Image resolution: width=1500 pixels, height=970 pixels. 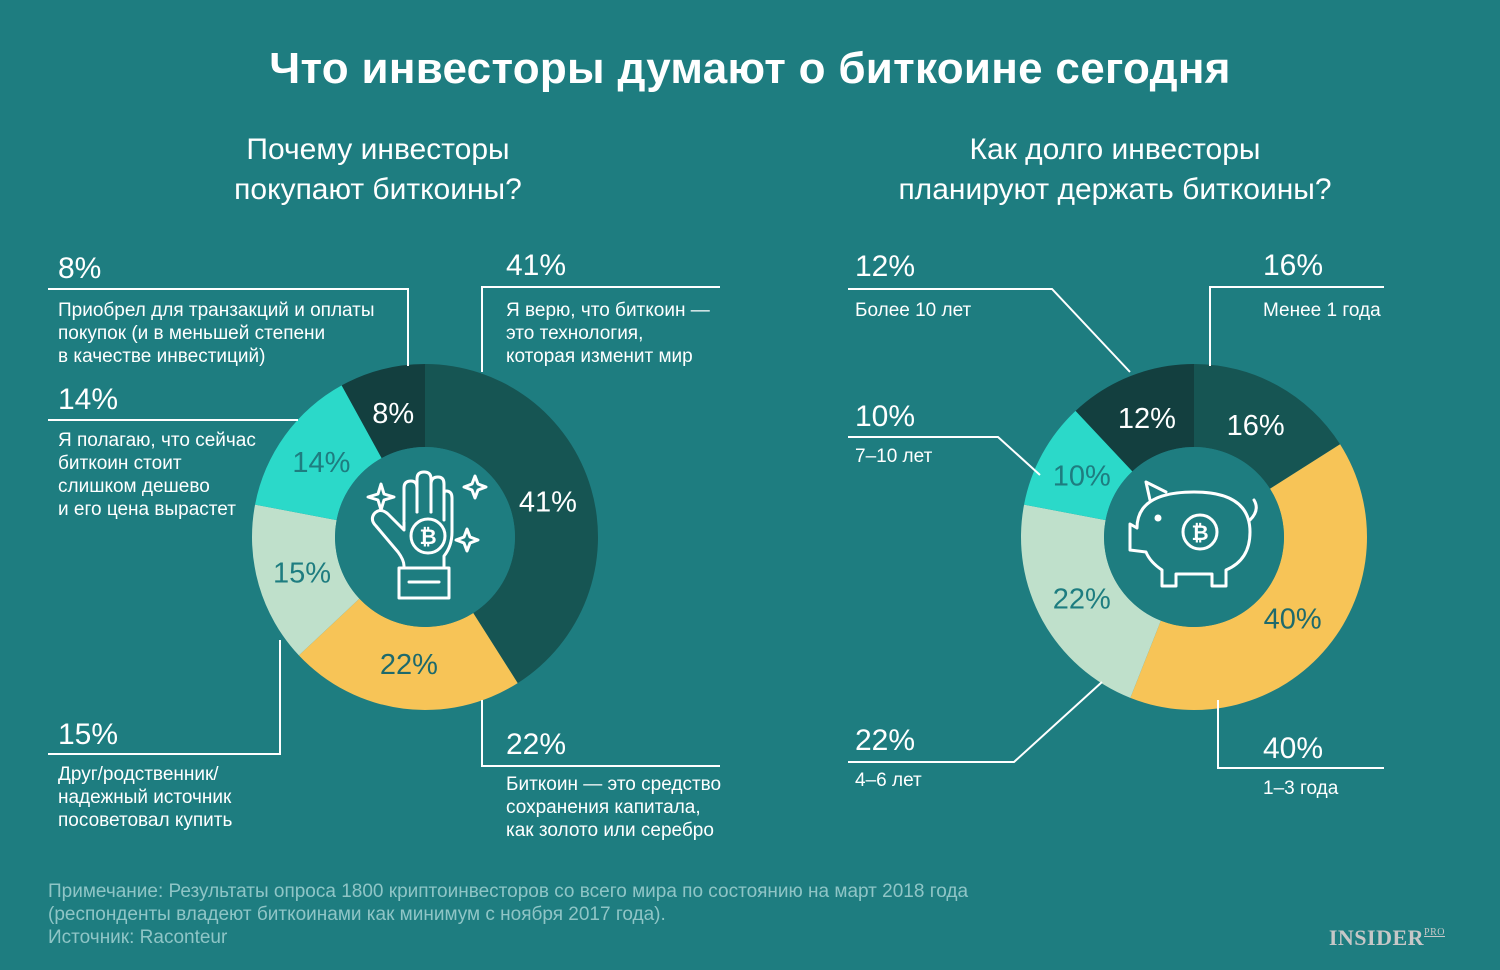 What do you see at coordinates (1293, 620) in the screenshot?
I see `right-slice-label-1: 40%` at bounding box center [1293, 620].